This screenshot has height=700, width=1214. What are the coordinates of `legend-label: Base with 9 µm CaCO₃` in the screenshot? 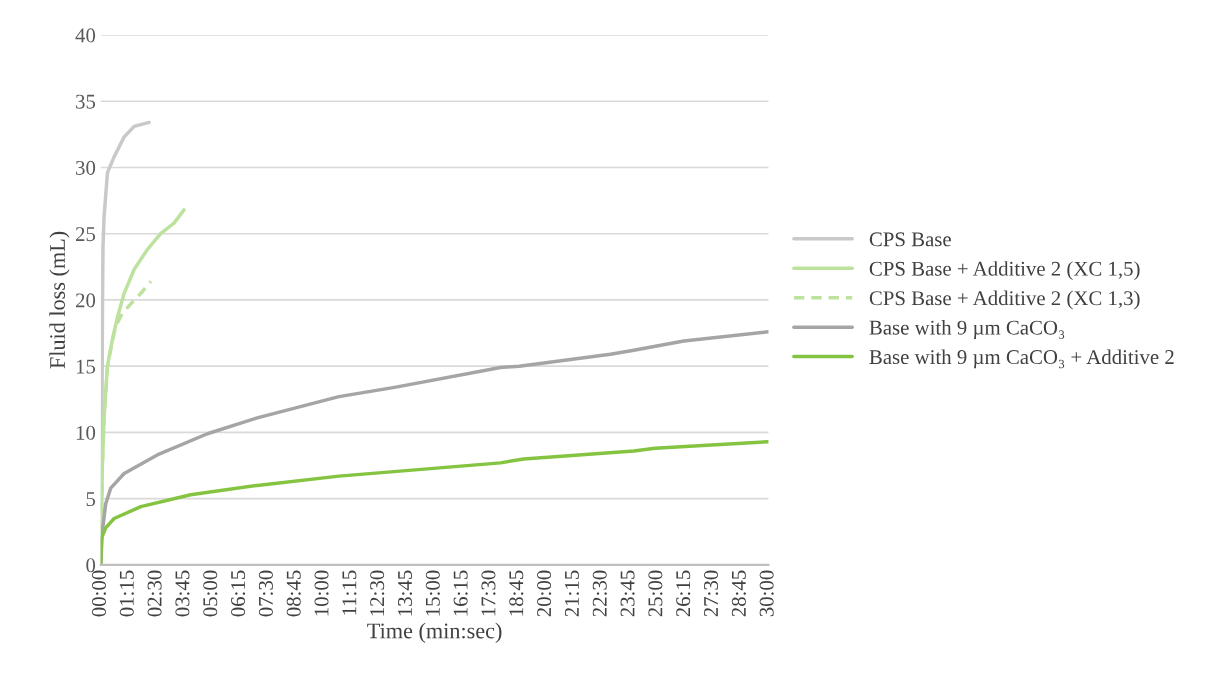 It's located at (967, 329).